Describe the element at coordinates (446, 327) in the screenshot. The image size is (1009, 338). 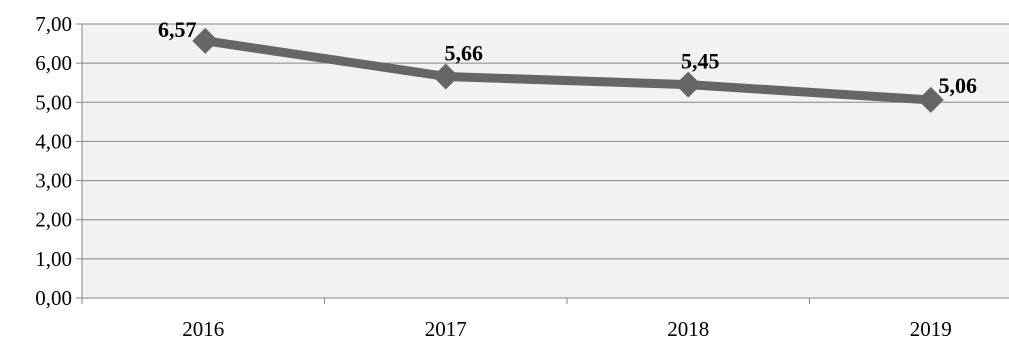
I see `x-tick-label-2017: 2017` at that location.